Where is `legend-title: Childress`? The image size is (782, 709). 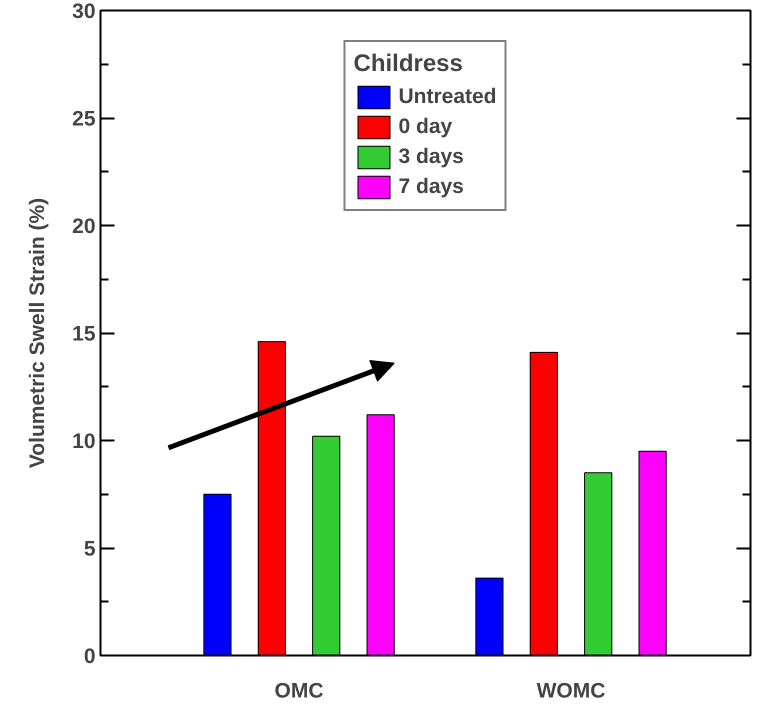
legend-title: Childress is located at coordinates (408, 64).